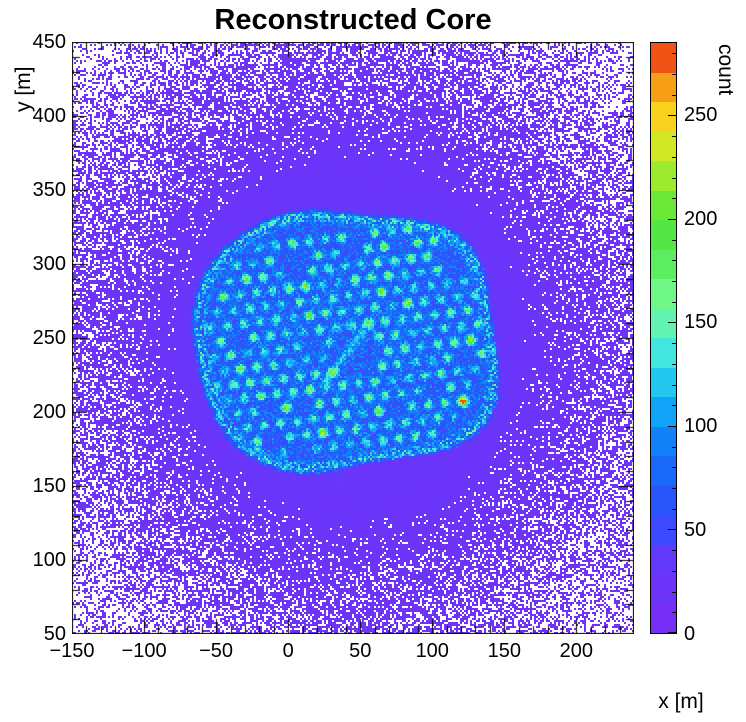 The height and width of the screenshot is (722, 746). Describe the element at coordinates (690, 634) in the screenshot. I see `z-tick-label: 0` at that location.